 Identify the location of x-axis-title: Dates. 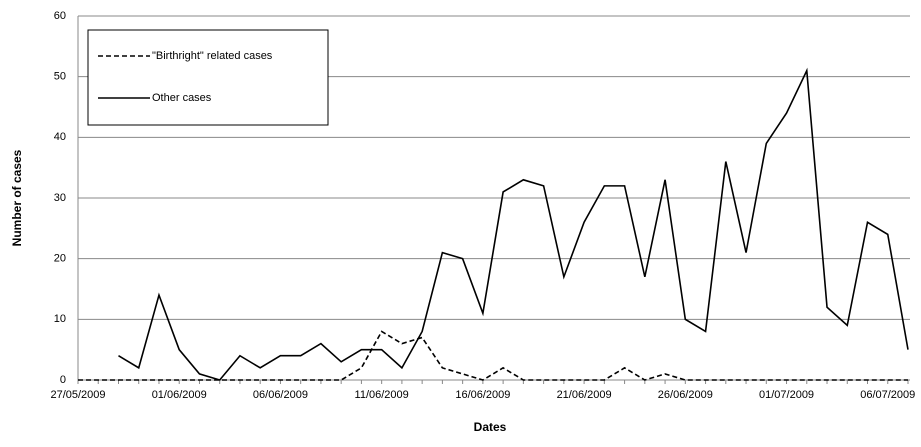
(490, 427).